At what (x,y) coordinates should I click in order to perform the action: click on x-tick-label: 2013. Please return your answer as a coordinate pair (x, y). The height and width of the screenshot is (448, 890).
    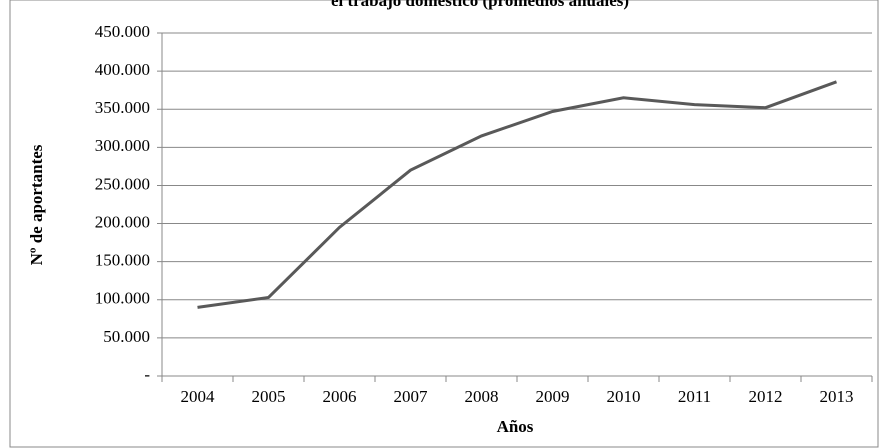
    Looking at the image, I should click on (837, 396).